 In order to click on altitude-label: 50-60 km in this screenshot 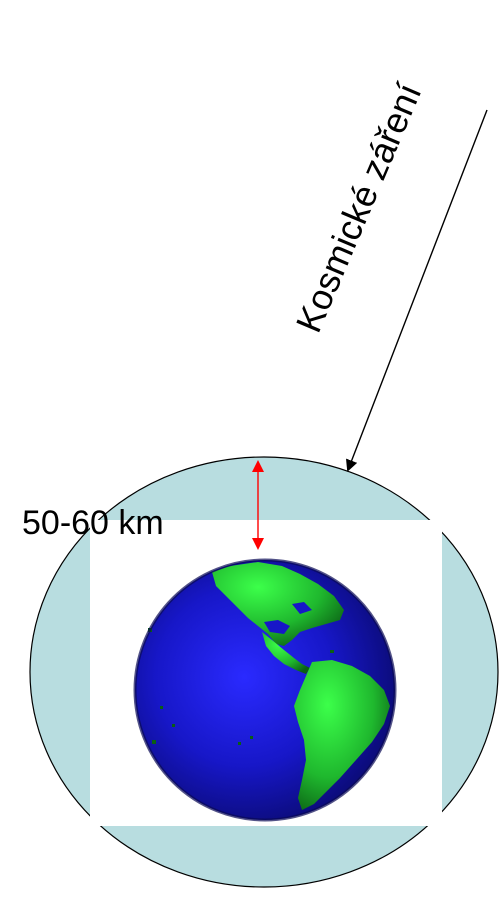, I will do `click(93, 523)`.